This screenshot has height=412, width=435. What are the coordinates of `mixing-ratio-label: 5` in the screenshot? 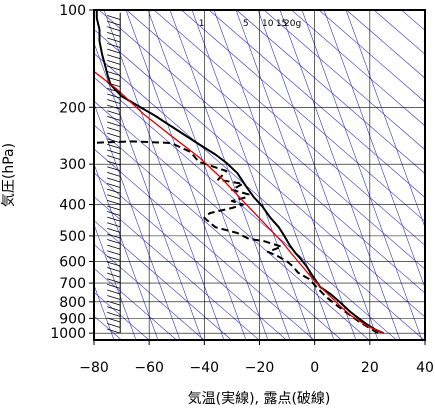 It's located at (246, 24).